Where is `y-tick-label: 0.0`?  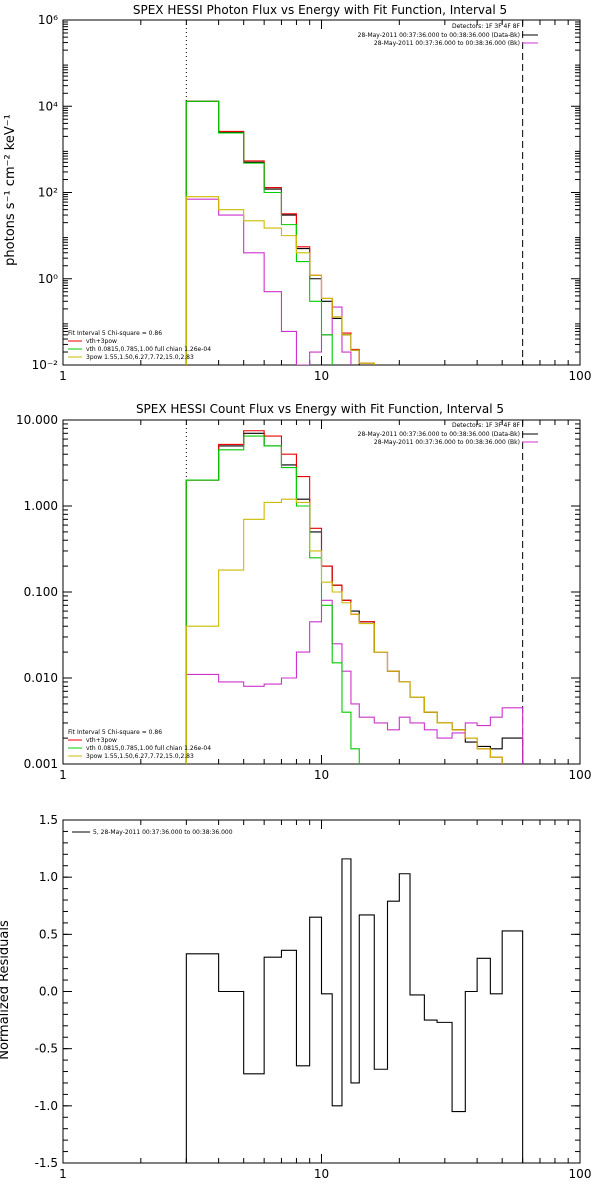
y-tick-label: 0.0 is located at coordinates (48, 992).